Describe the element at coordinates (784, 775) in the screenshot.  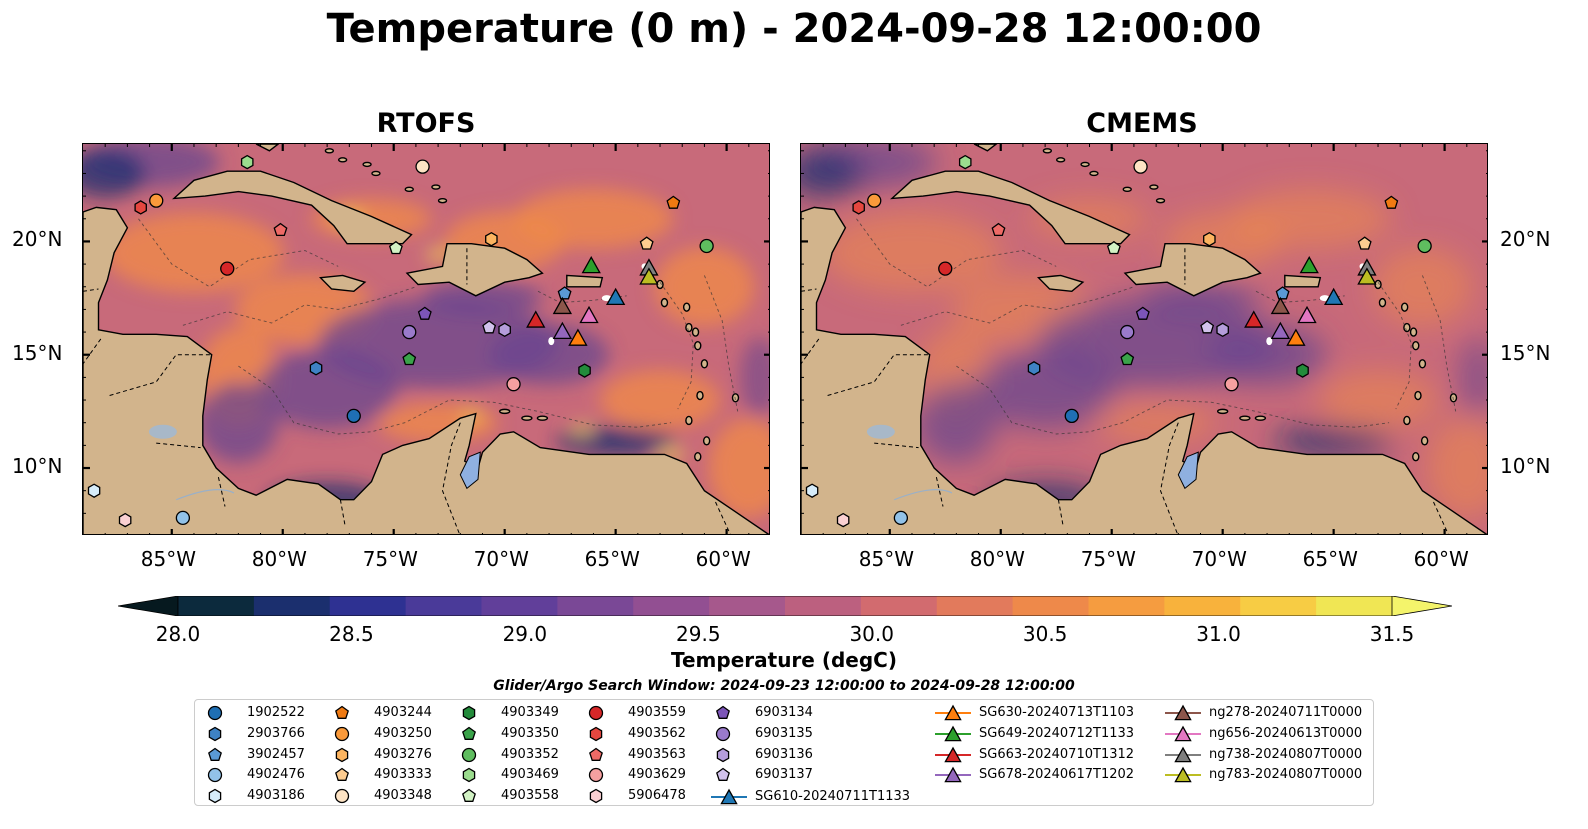
I see `legend-label: 6903137` at that location.